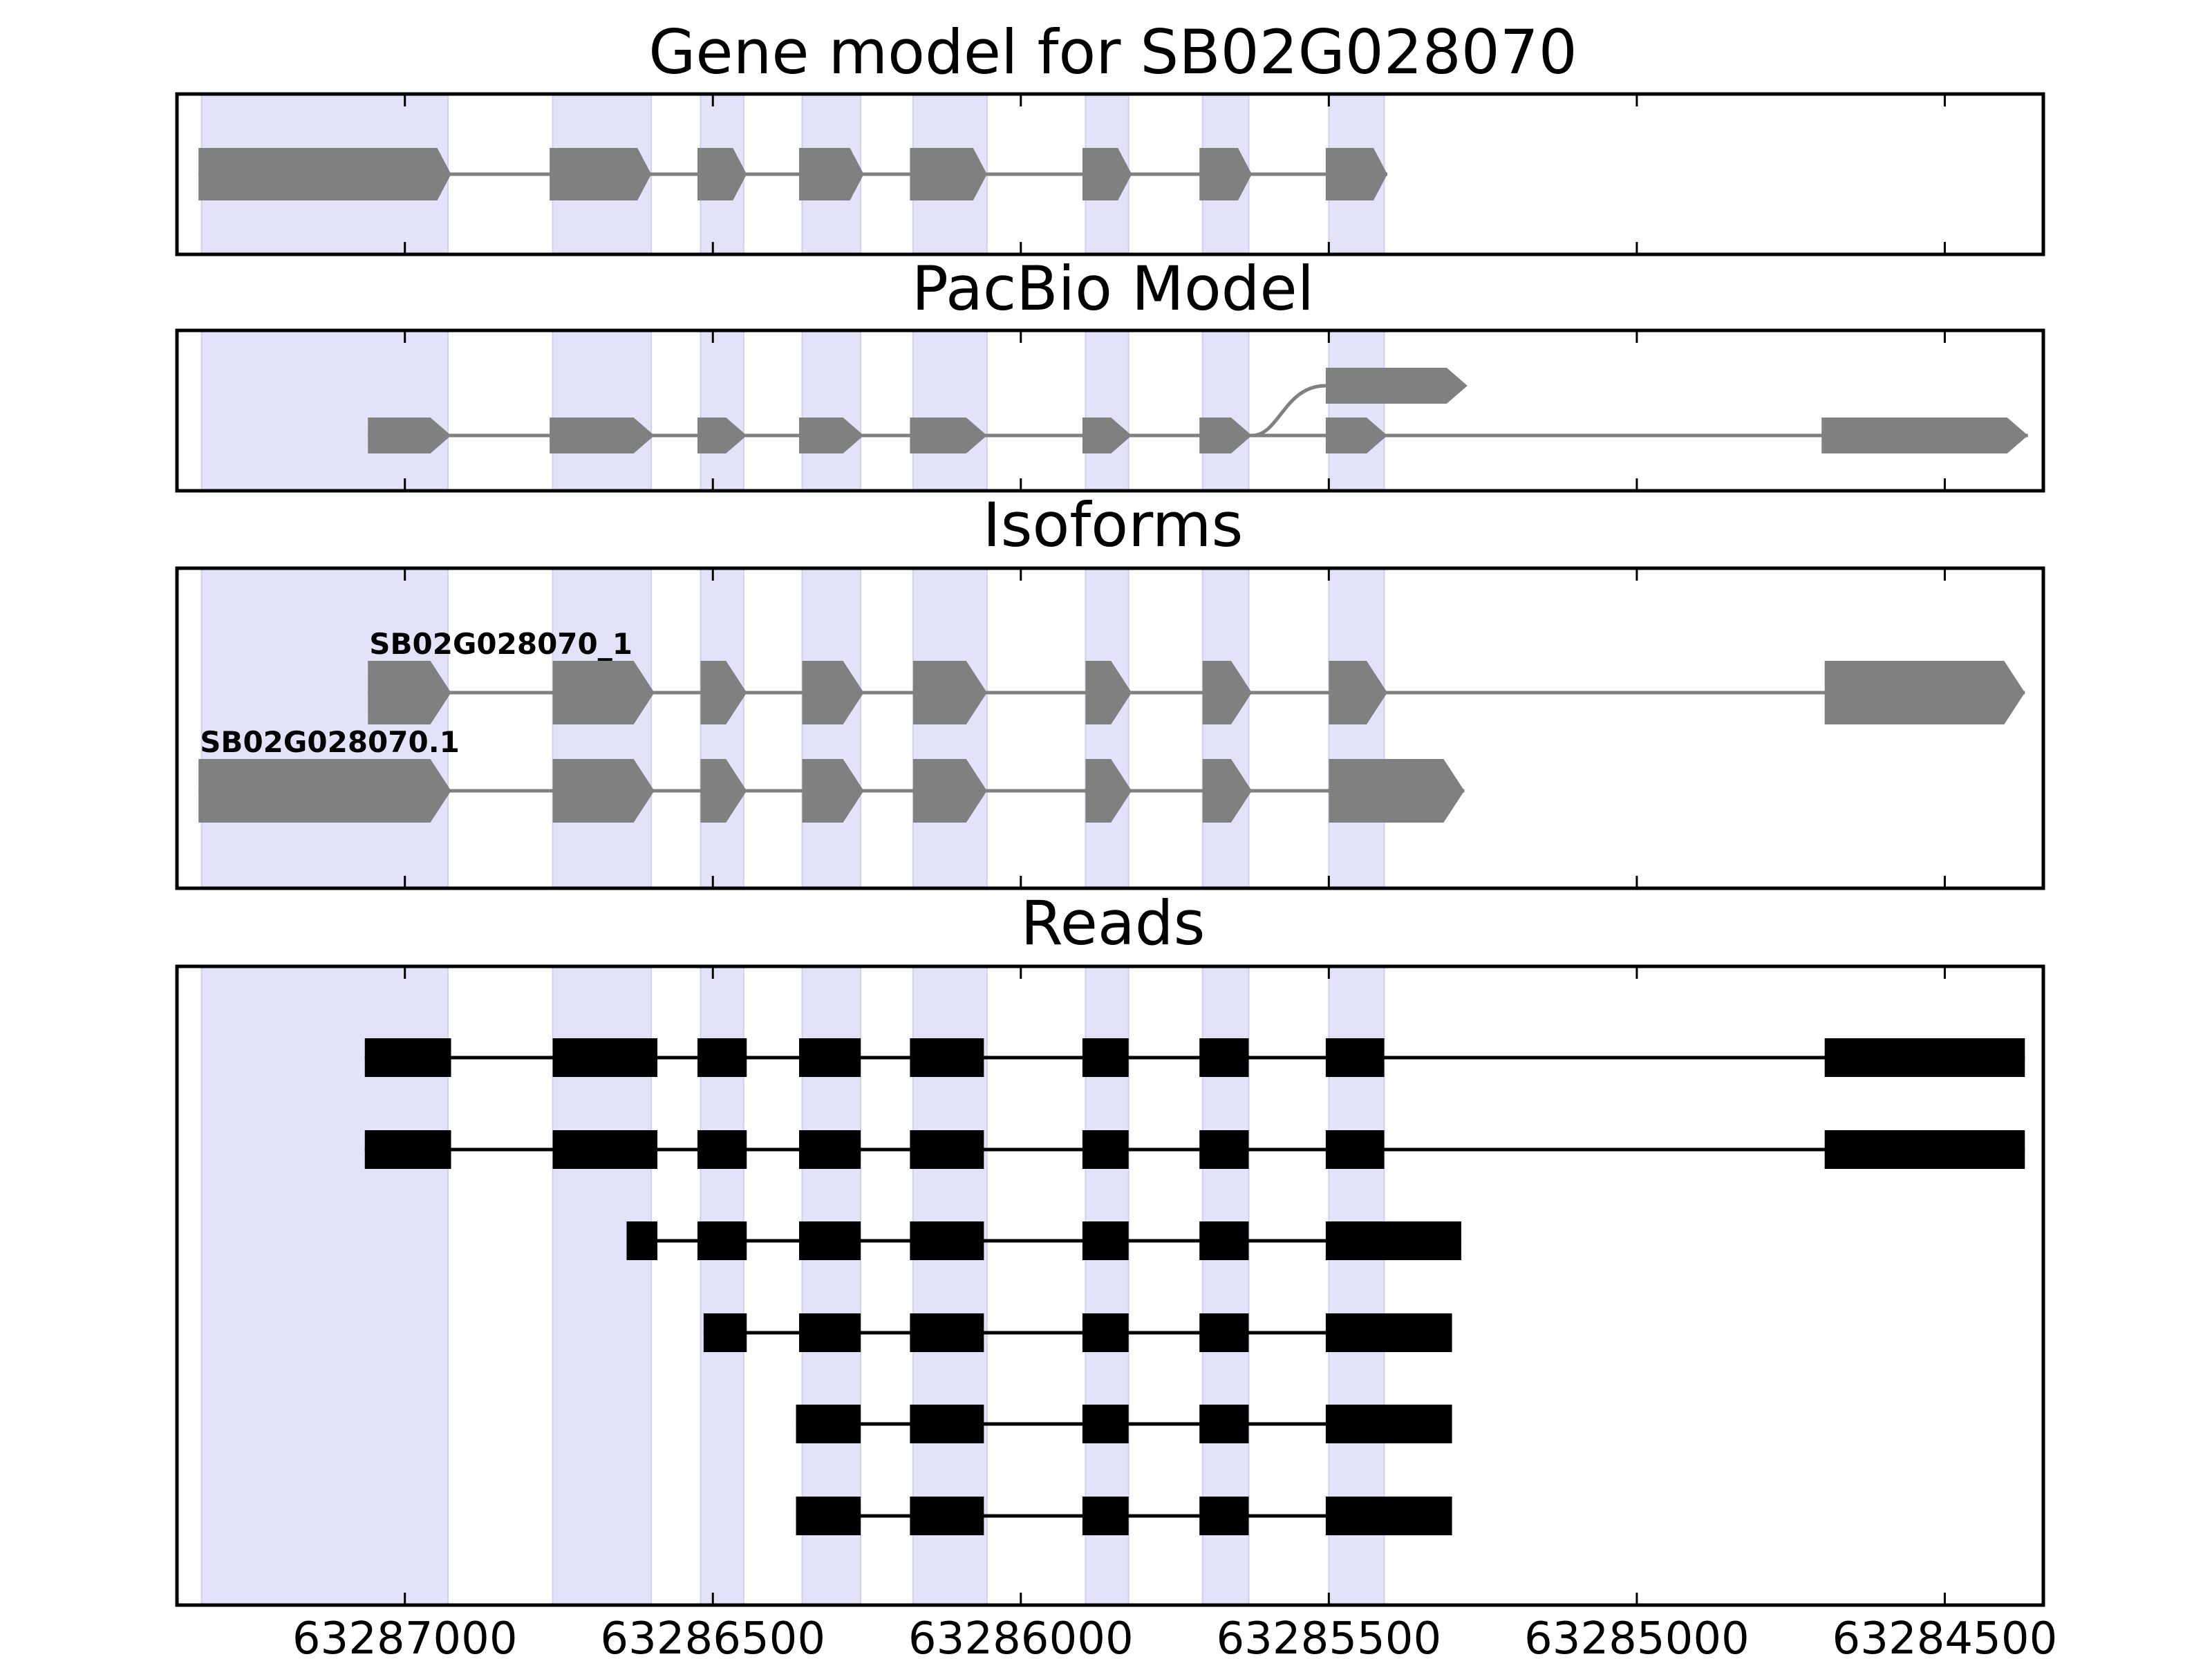 The width and height of the screenshot is (2212, 1659). What do you see at coordinates (501, 644) in the screenshot?
I see `isoform-label: SB02G028070_1` at bounding box center [501, 644].